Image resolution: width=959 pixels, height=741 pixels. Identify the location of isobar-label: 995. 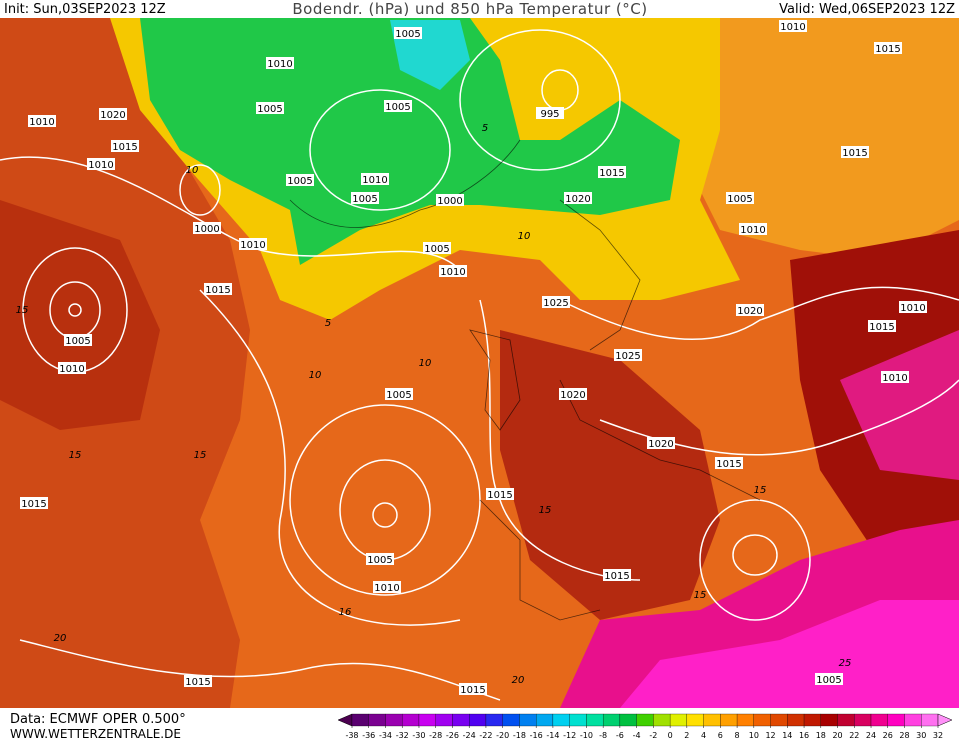
(550, 113).